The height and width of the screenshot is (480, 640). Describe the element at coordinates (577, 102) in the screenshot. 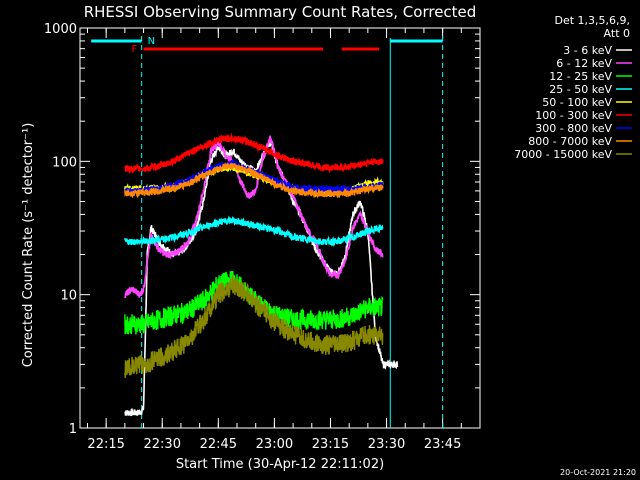

I see `legend-entry-label: 50 - 100 keV` at that location.